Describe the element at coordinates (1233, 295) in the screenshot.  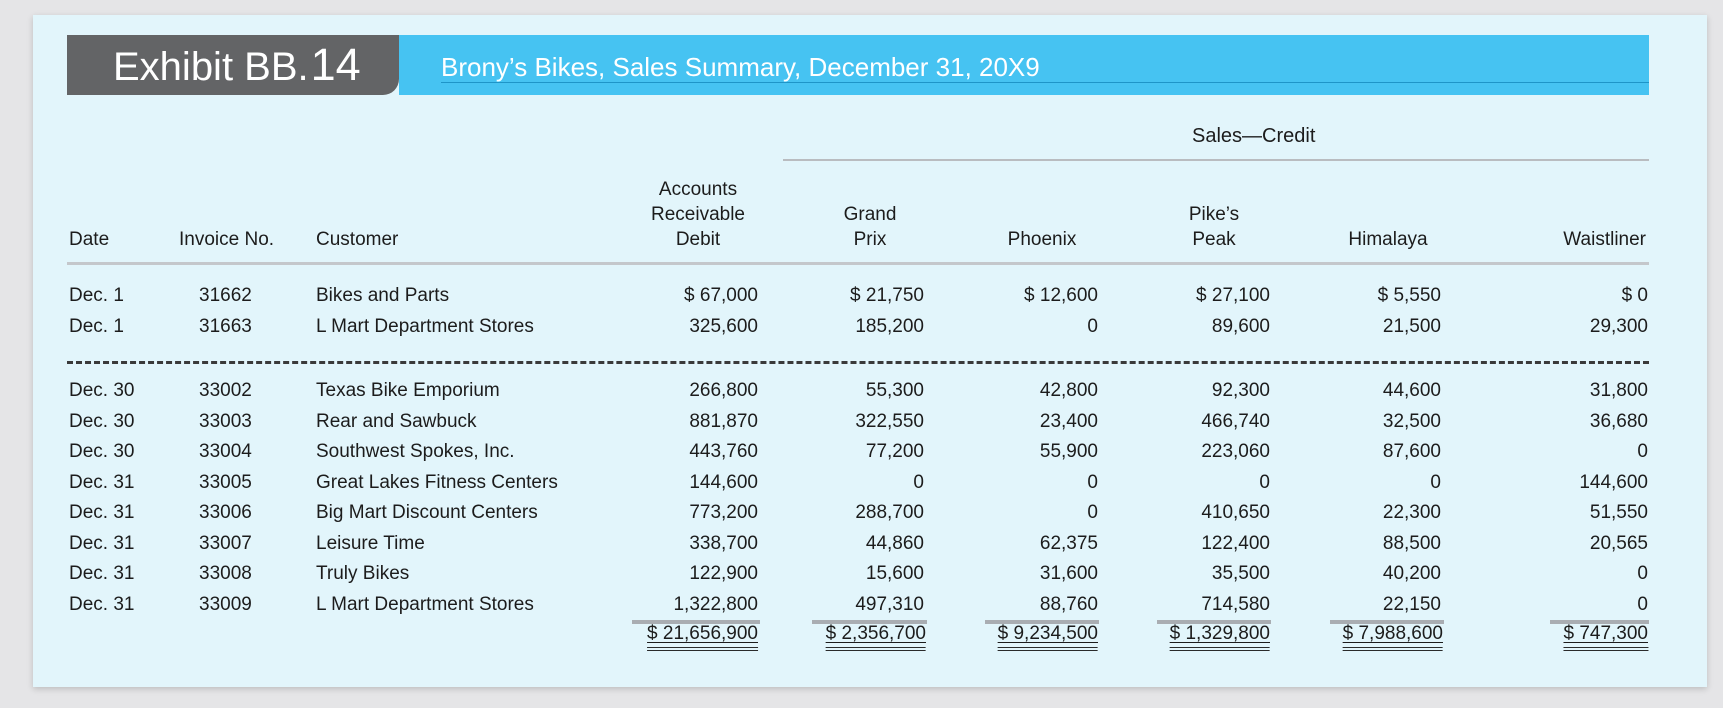
I see `cell-pikes-peak: $ 27,100` at that location.